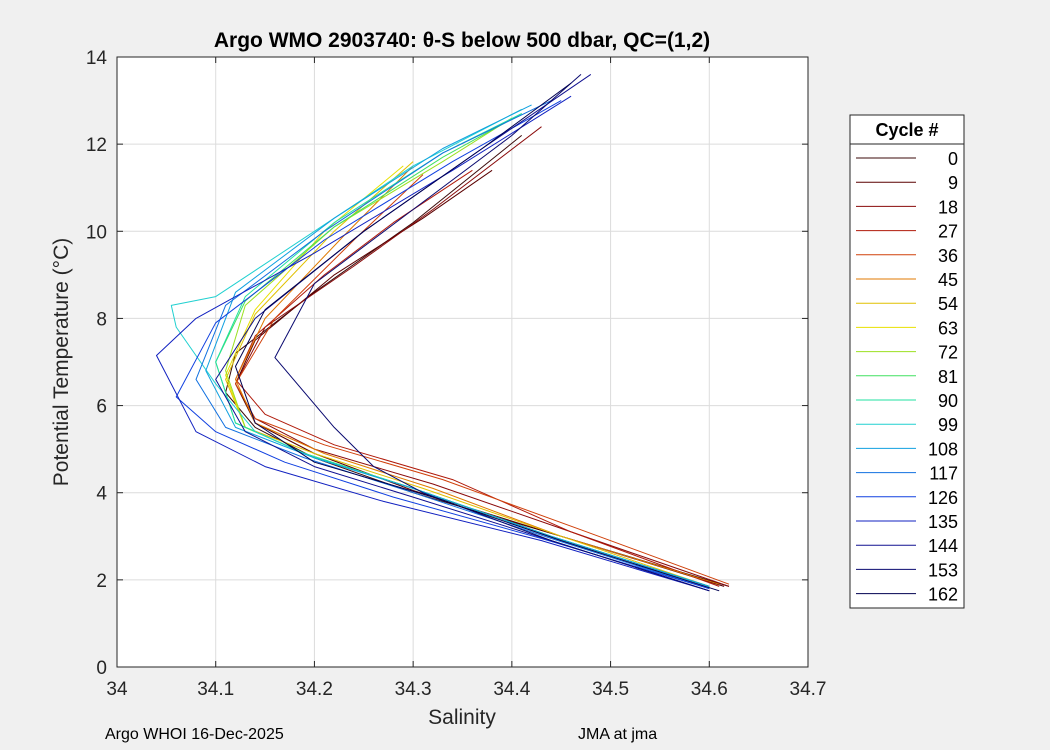  I want to click on y-tick-label: 10, so click(96, 232).